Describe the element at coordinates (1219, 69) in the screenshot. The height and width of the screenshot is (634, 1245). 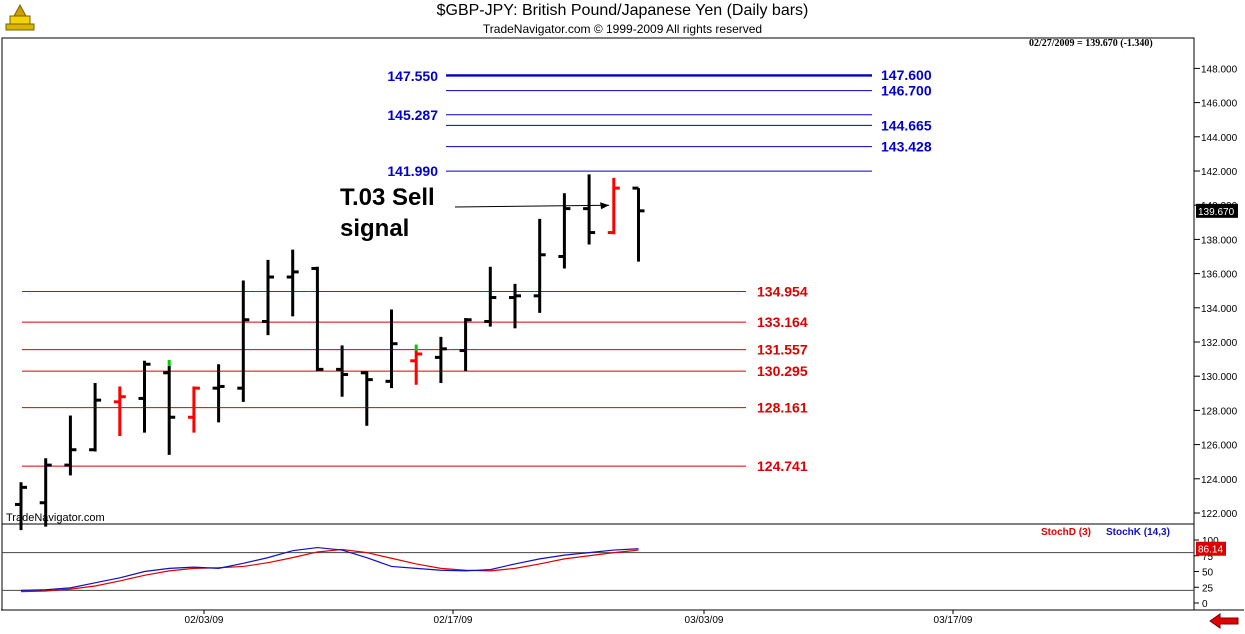
I see `y-tick-label: 148.000` at that location.